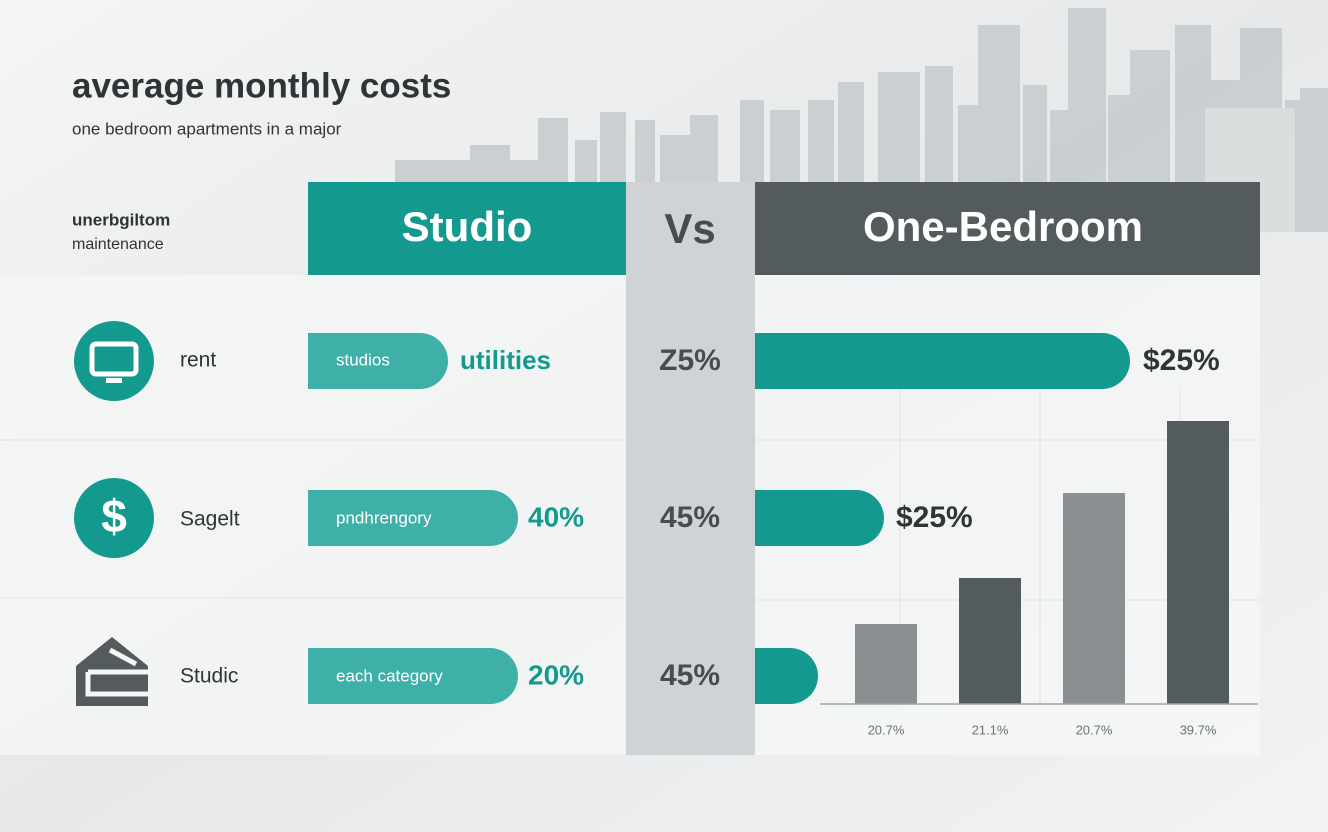  What do you see at coordinates (689, 228) in the screenshot?
I see `vs-title: Vs` at bounding box center [689, 228].